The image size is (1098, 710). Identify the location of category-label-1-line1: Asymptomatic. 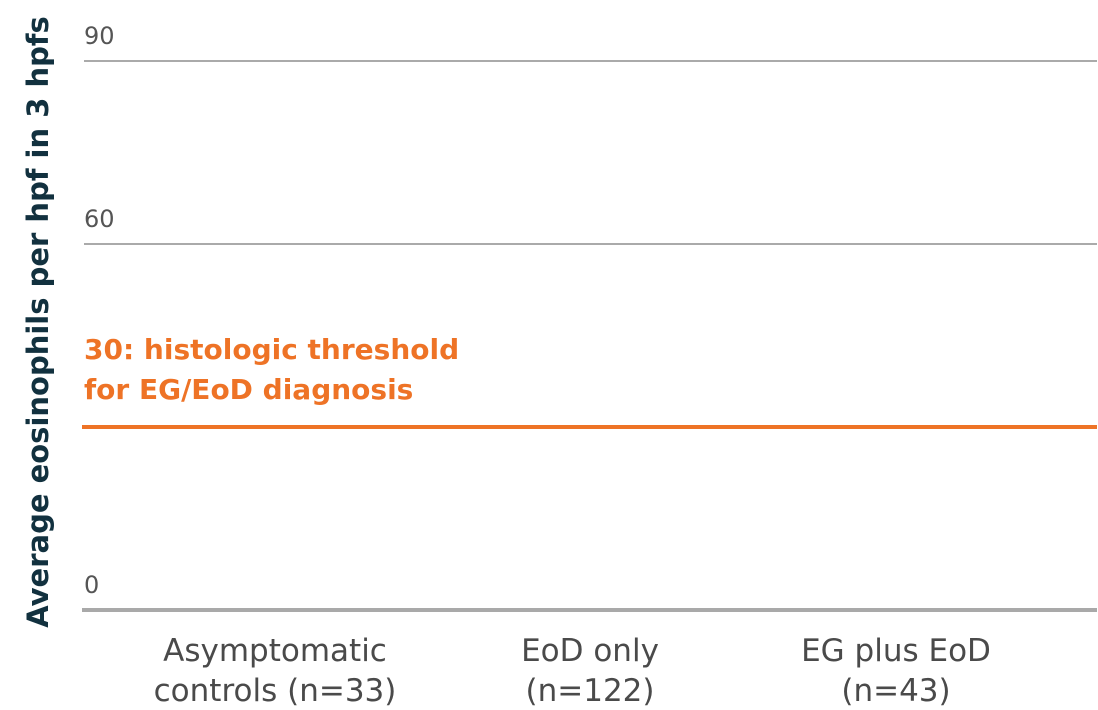
(275, 651).